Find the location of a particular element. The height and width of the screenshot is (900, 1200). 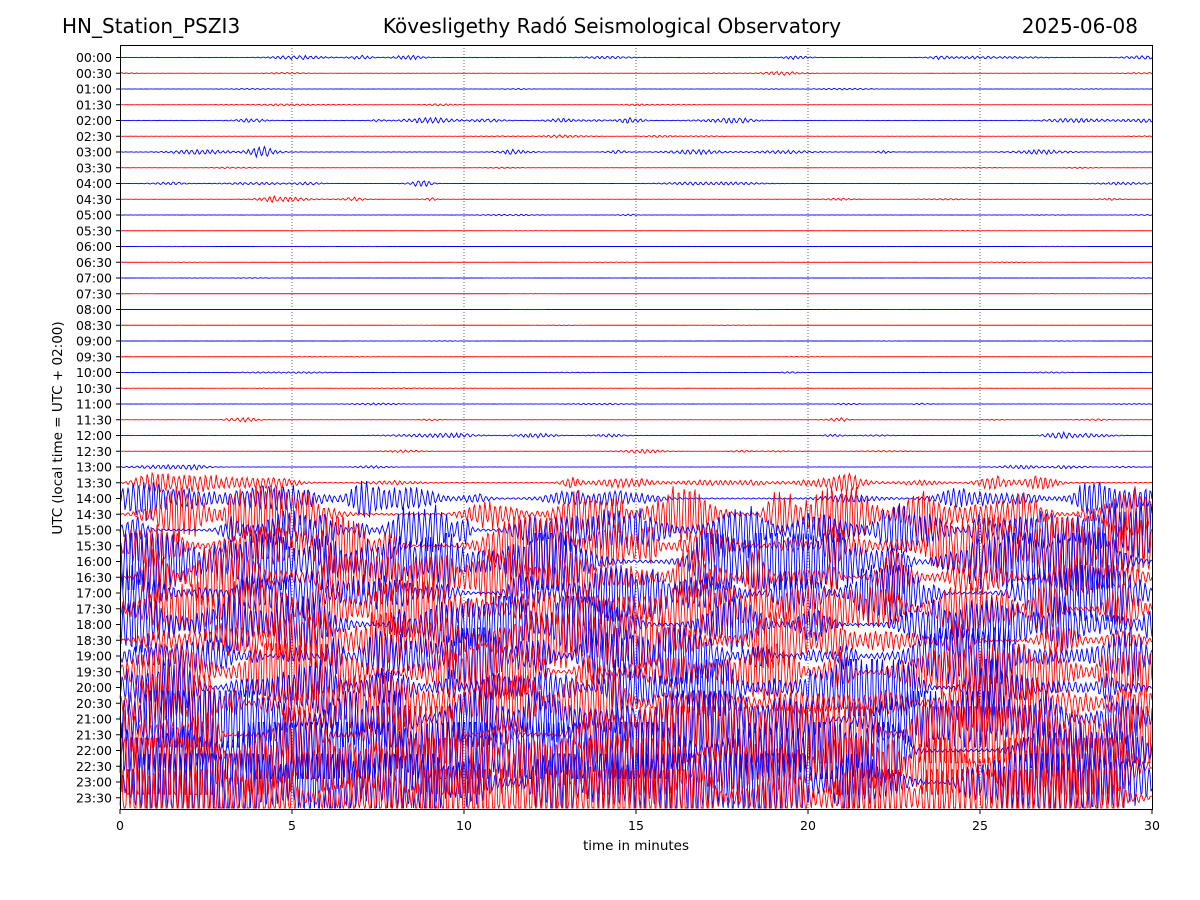

x-axis-ticks: 0 5 10 15 20 25 30 is located at coordinates (638, 821).